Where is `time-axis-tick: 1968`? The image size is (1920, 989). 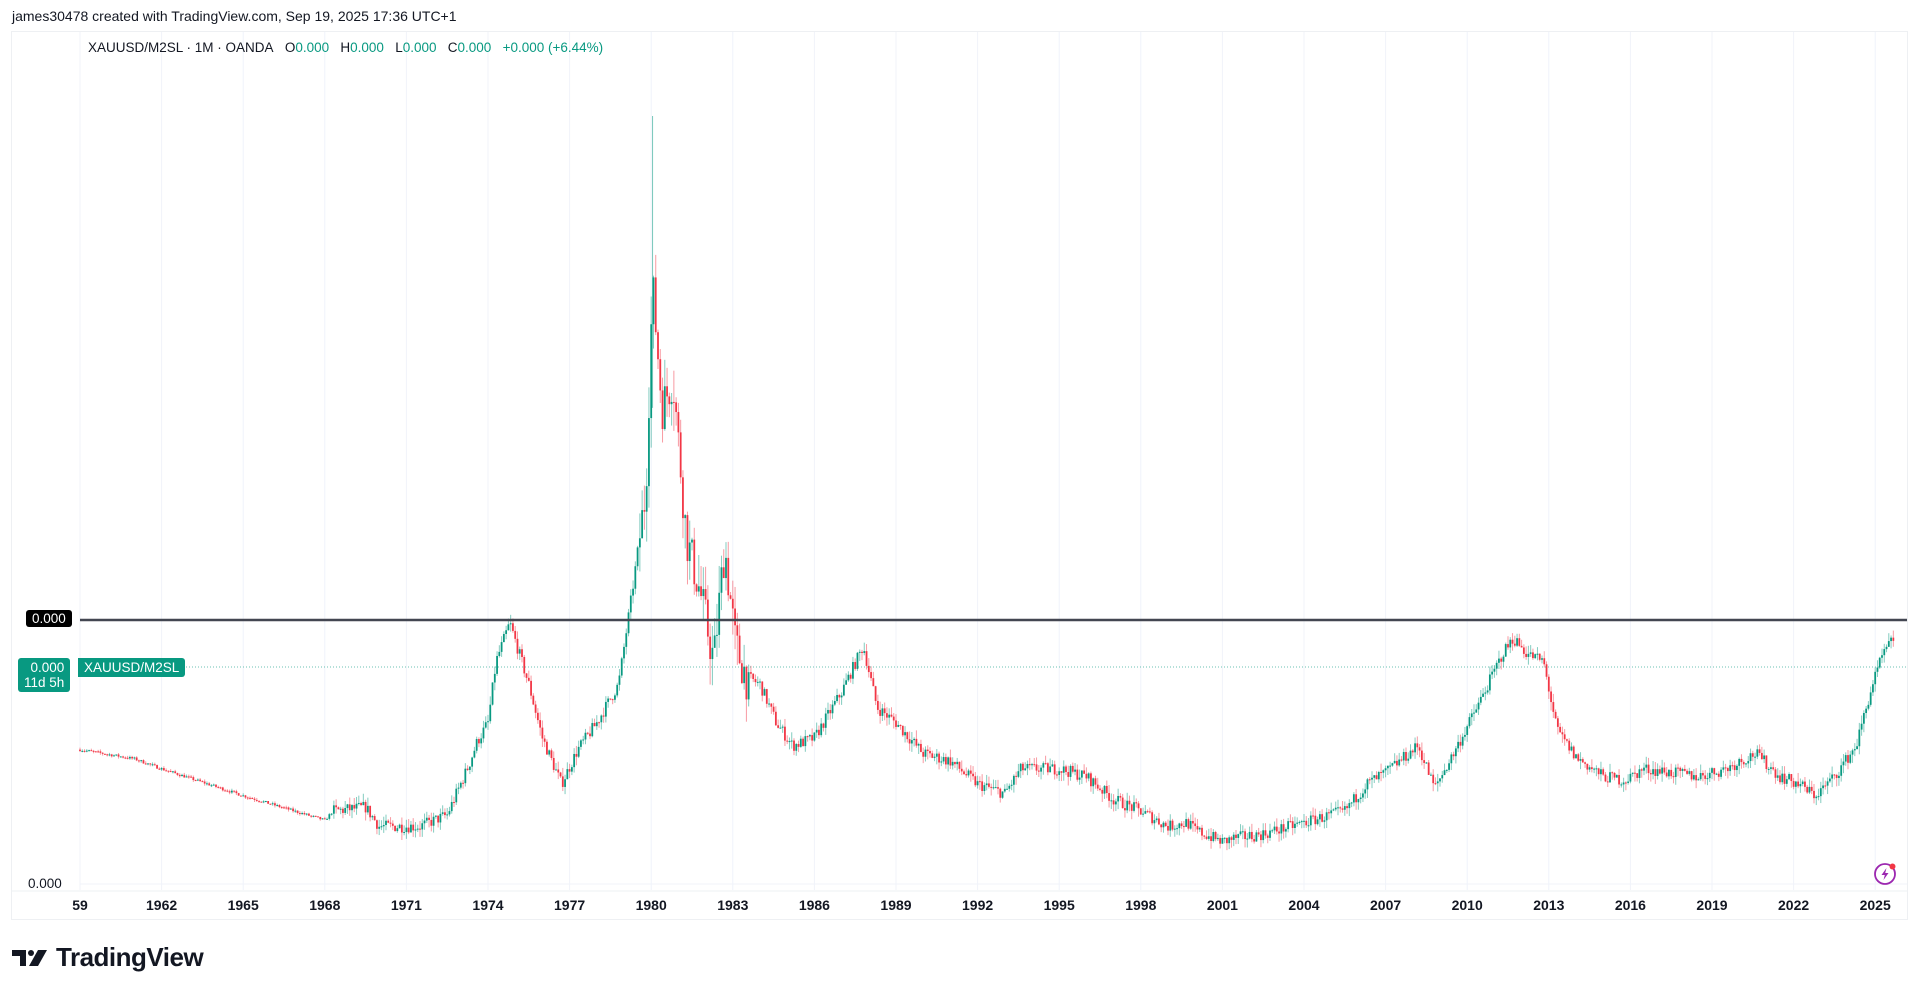
time-axis-tick: 1968 is located at coordinates (325, 905).